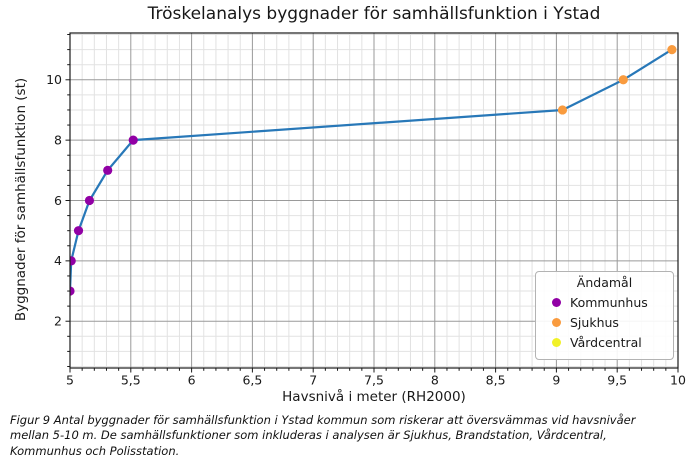  What do you see at coordinates (58, 260) in the screenshot?
I see `y-tick-label: 4` at bounding box center [58, 260].